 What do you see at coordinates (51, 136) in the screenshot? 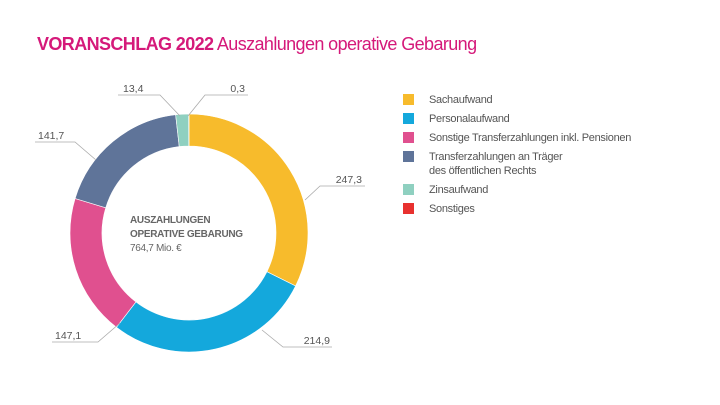
I see `data-label-3: 141,7` at bounding box center [51, 136].